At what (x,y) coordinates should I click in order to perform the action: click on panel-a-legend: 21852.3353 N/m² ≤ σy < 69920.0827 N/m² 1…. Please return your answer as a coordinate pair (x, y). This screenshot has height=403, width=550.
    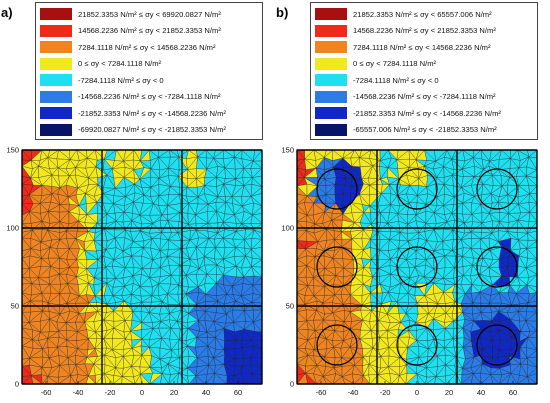
    Looking at the image, I should click on (149, 71).